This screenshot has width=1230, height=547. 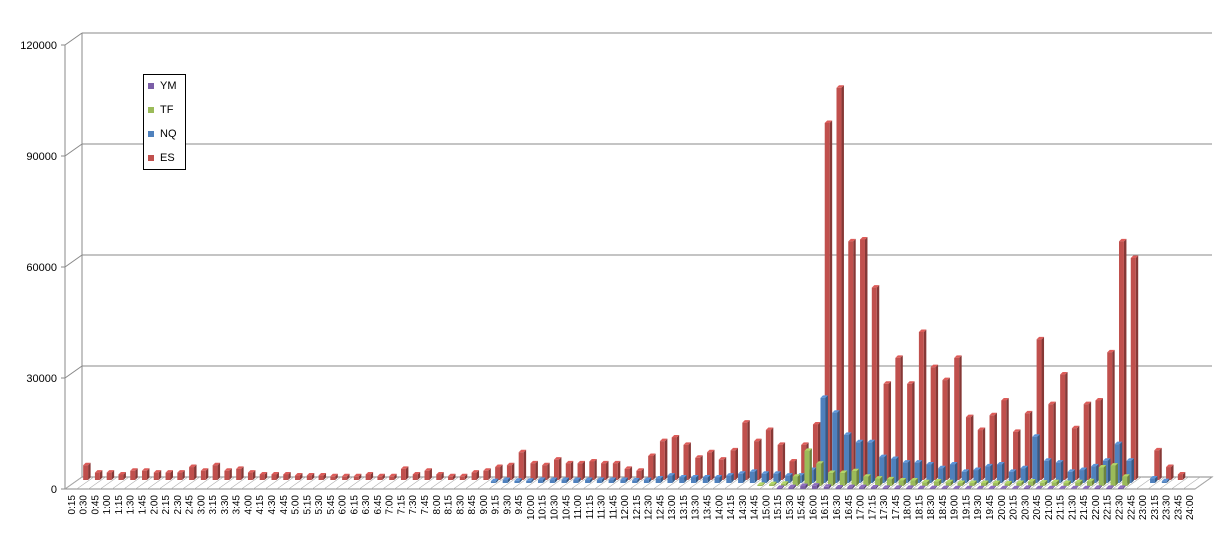 I want to click on x-tick-label: 1:45, so click(x=143, y=505).